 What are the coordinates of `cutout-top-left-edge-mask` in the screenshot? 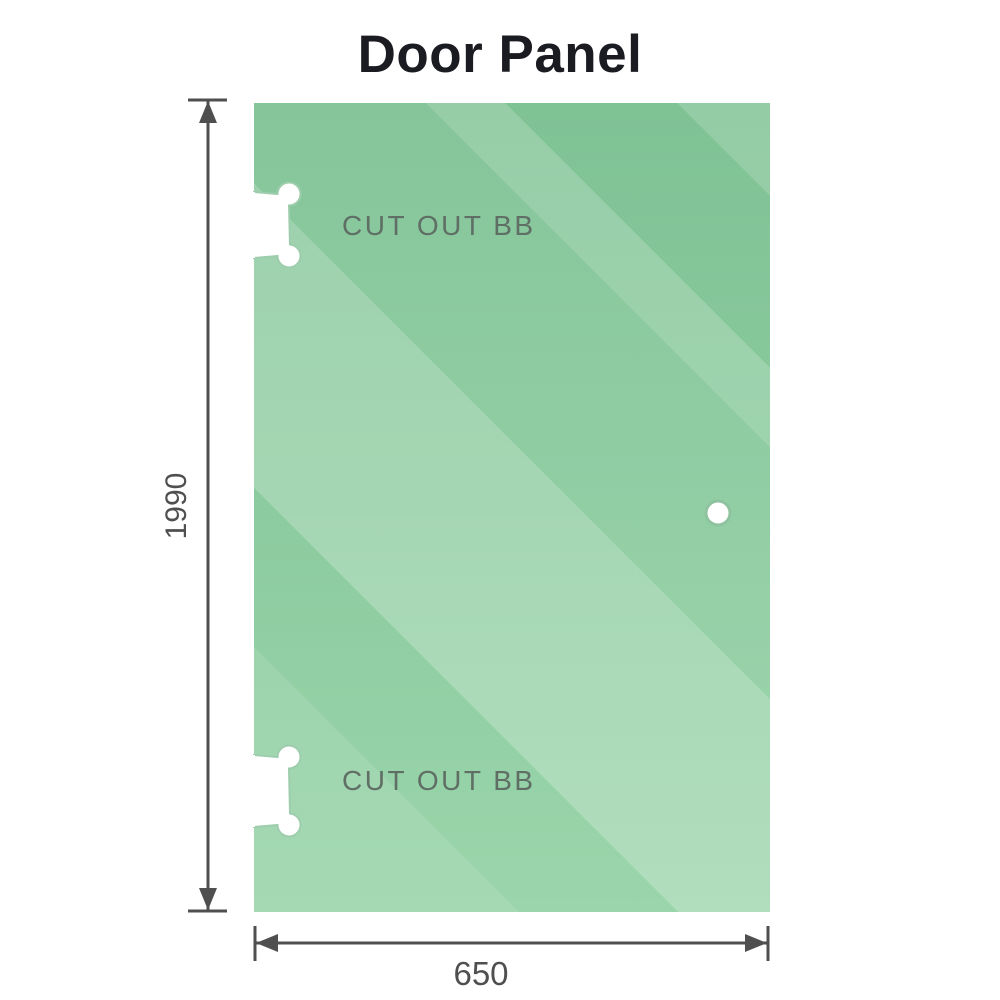 It's located at (253, 225).